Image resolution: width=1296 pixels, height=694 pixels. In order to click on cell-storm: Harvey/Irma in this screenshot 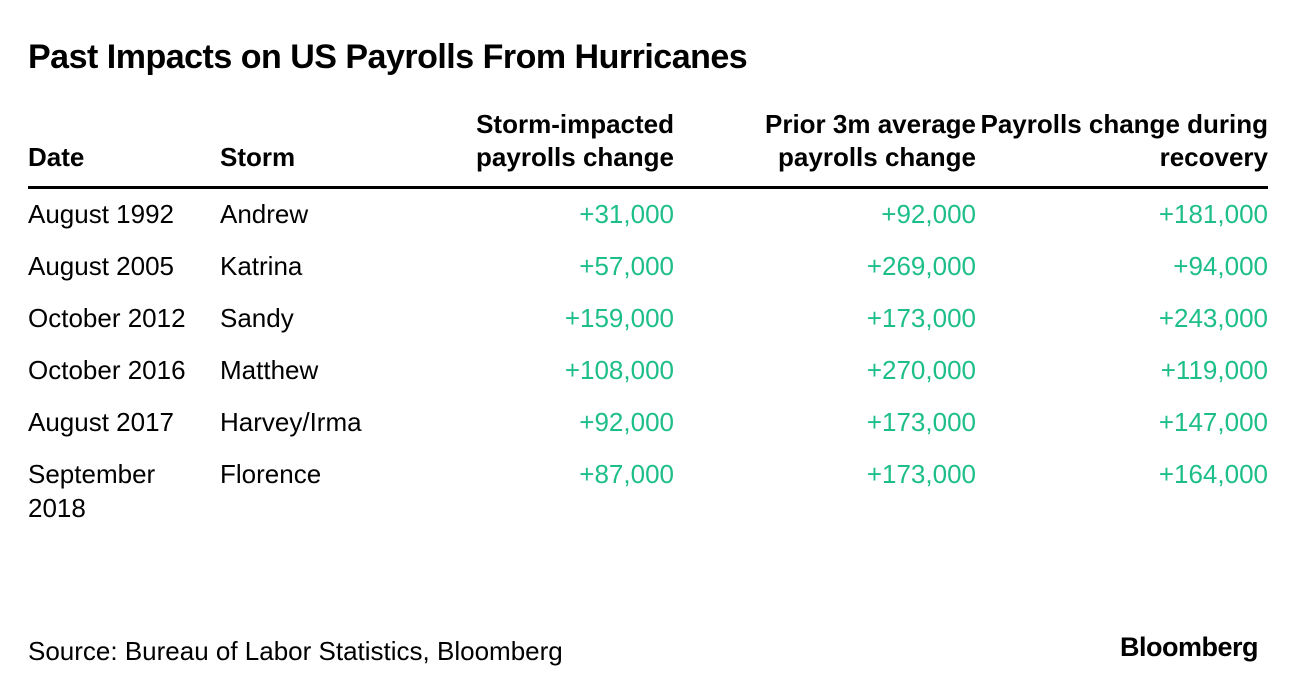, I will do `click(291, 422)`.